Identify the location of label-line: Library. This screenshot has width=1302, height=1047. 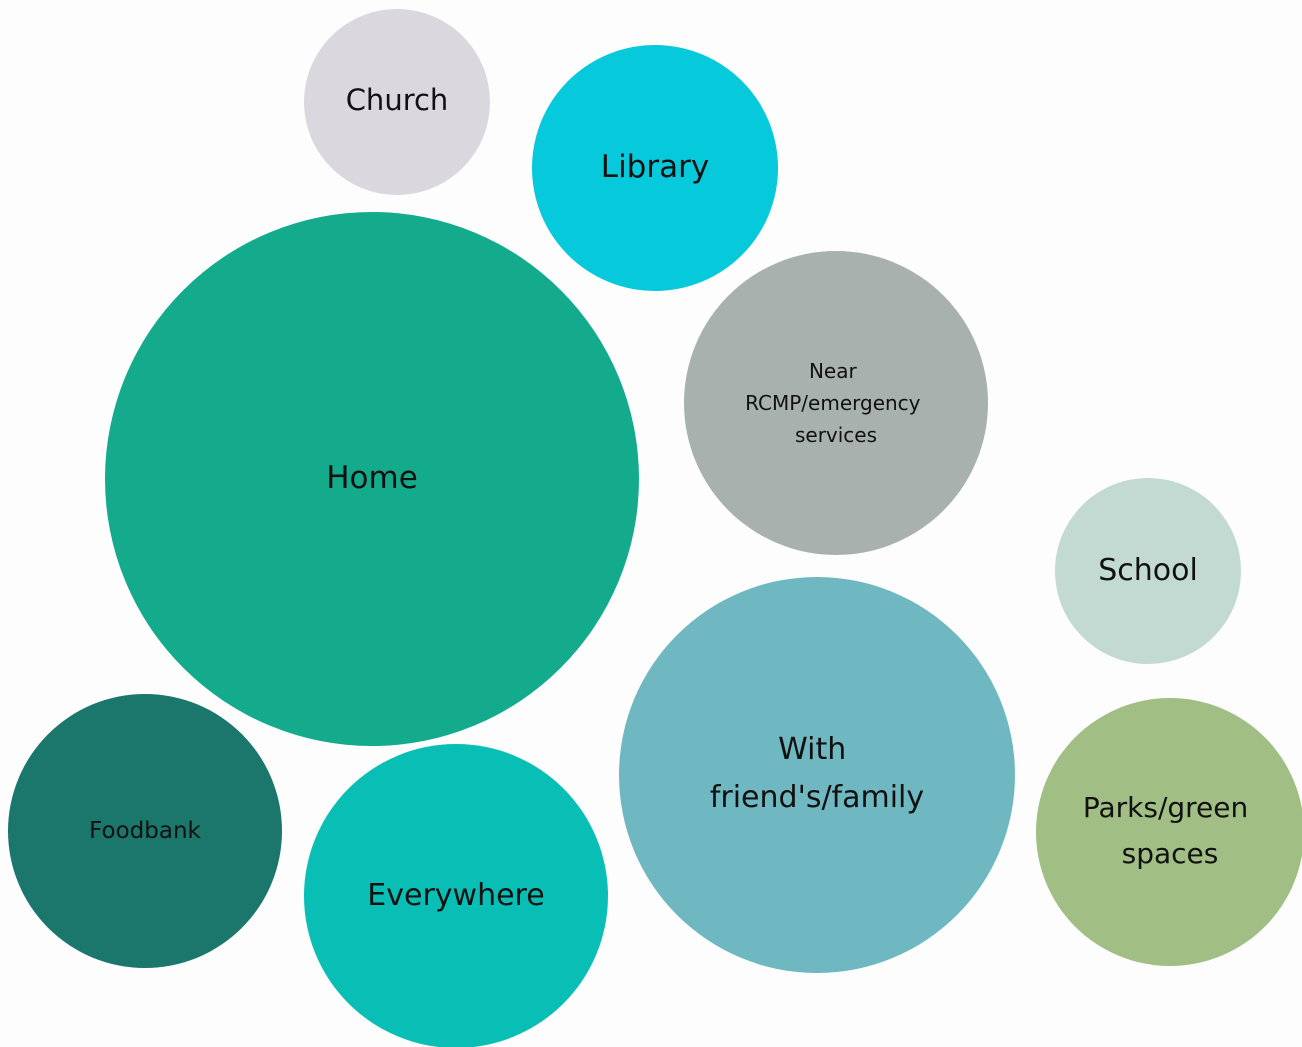
(655, 167).